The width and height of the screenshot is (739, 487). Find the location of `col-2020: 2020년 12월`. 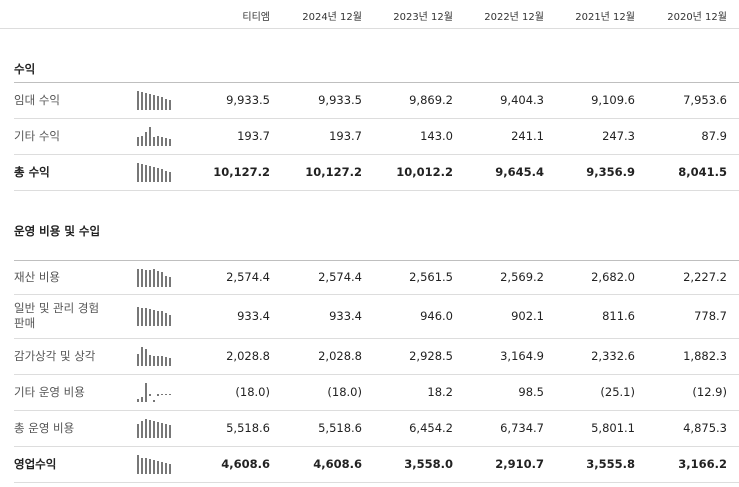

col-2020: 2020년 12월 is located at coordinates (697, 17).